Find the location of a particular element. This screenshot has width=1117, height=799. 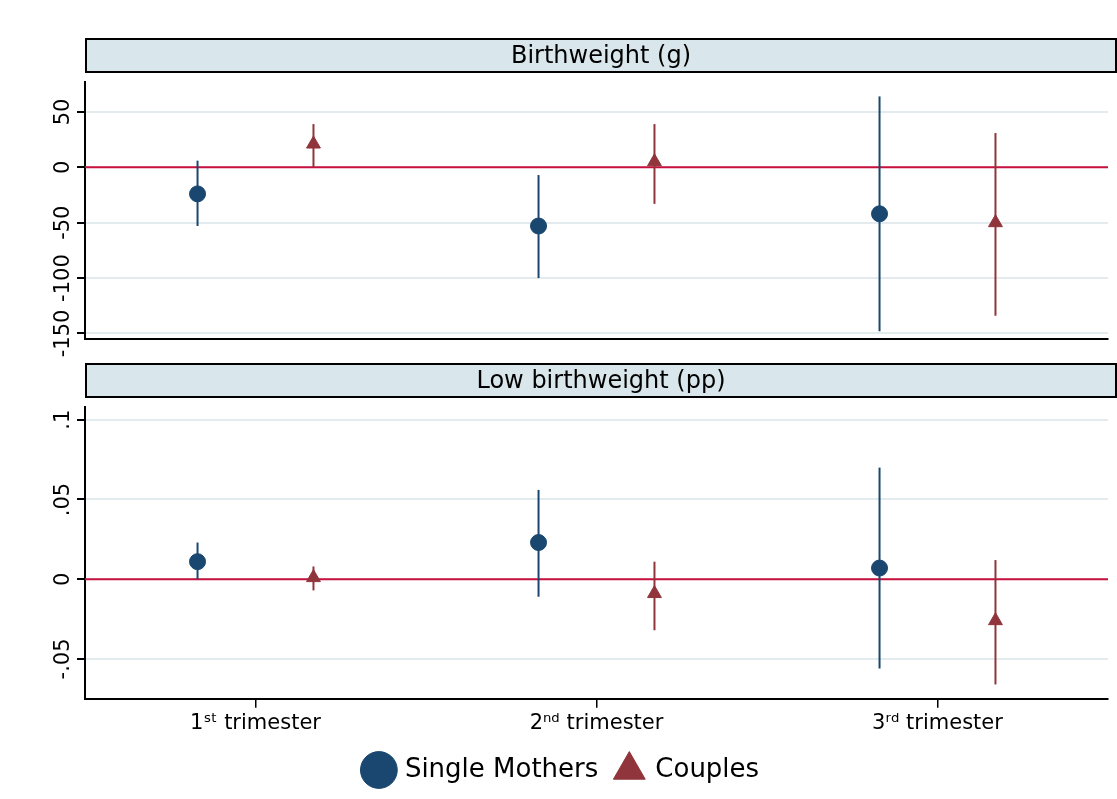

y-tick-label: 50 is located at coordinates (61, 112).